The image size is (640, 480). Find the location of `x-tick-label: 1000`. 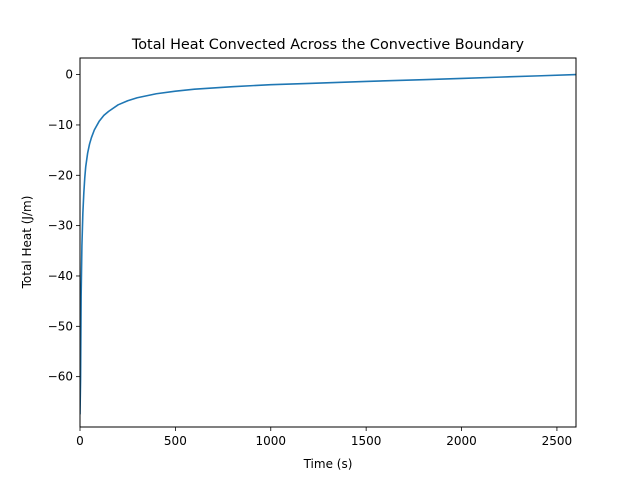

x-tick-label: 1000 is located at coordinates (270, 441).